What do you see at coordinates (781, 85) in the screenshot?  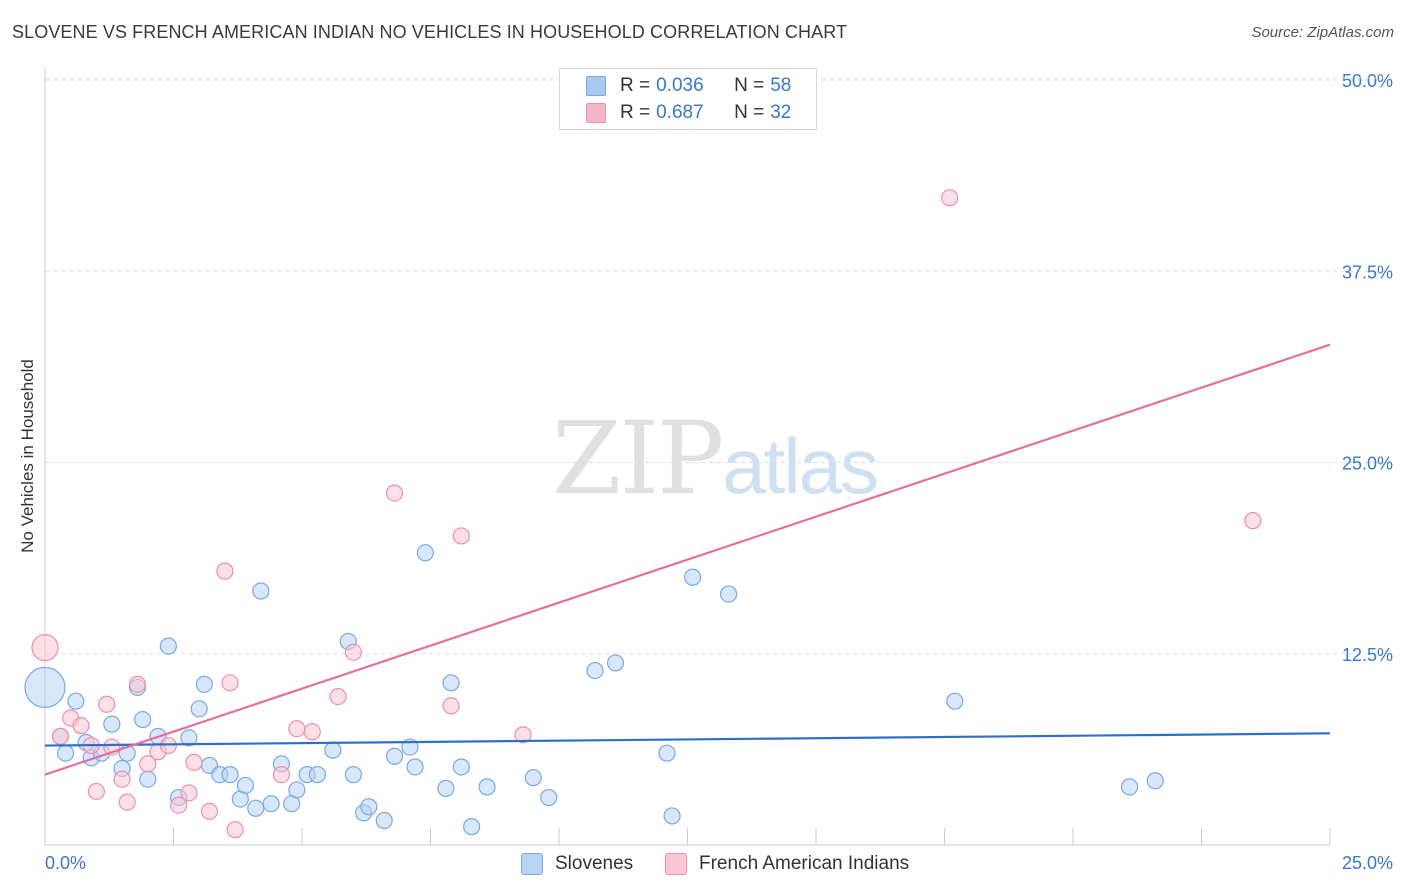 I see `legend-n-value: 58` at bounding box center [781, 85].